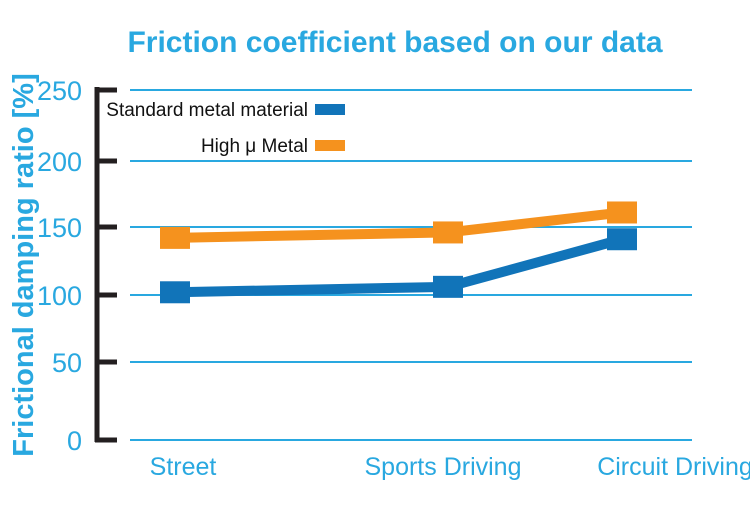  I want to click on legend-label: High μ Metal, so click(254, 146).